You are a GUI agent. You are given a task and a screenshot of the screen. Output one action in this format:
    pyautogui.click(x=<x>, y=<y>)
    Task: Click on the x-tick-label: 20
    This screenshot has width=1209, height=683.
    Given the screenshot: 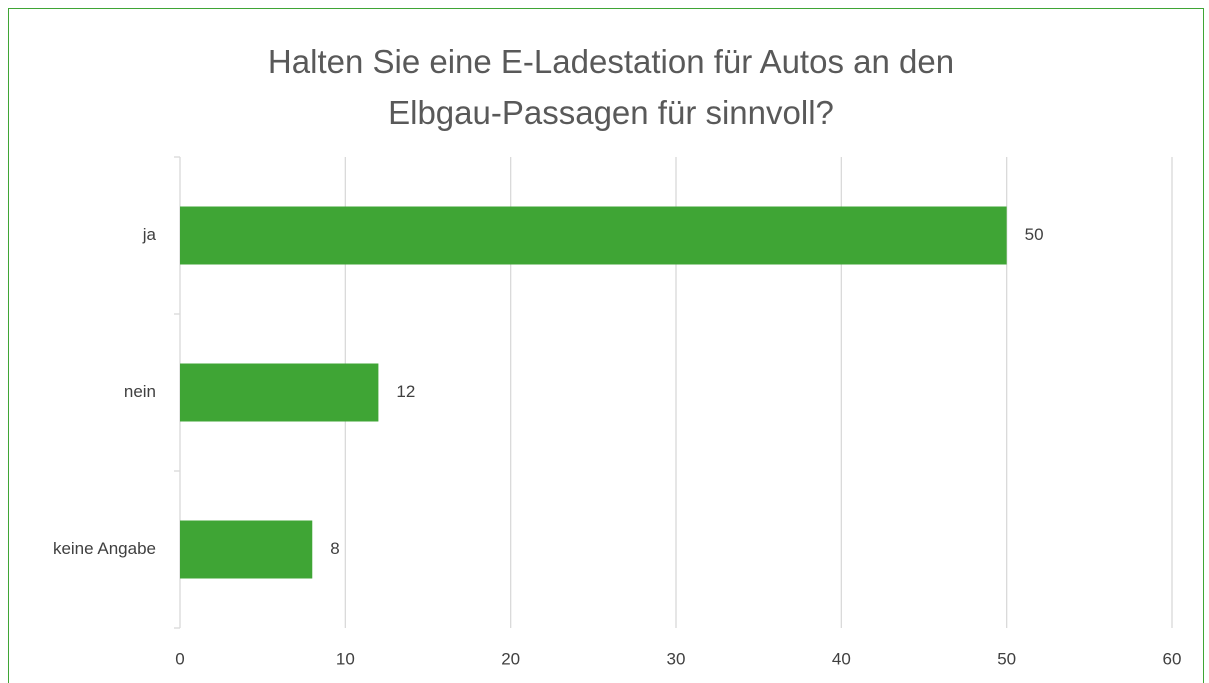 What is the action you would take?
    pyautogui.click(x=510, y=658)
    